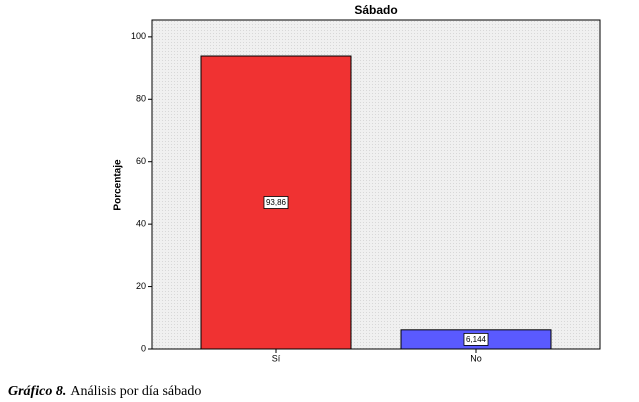 The image size is (639, 402). Describe the element at coordinates (276, 358) in the screenshot. I see `x-tick-label: Sí` at that location.